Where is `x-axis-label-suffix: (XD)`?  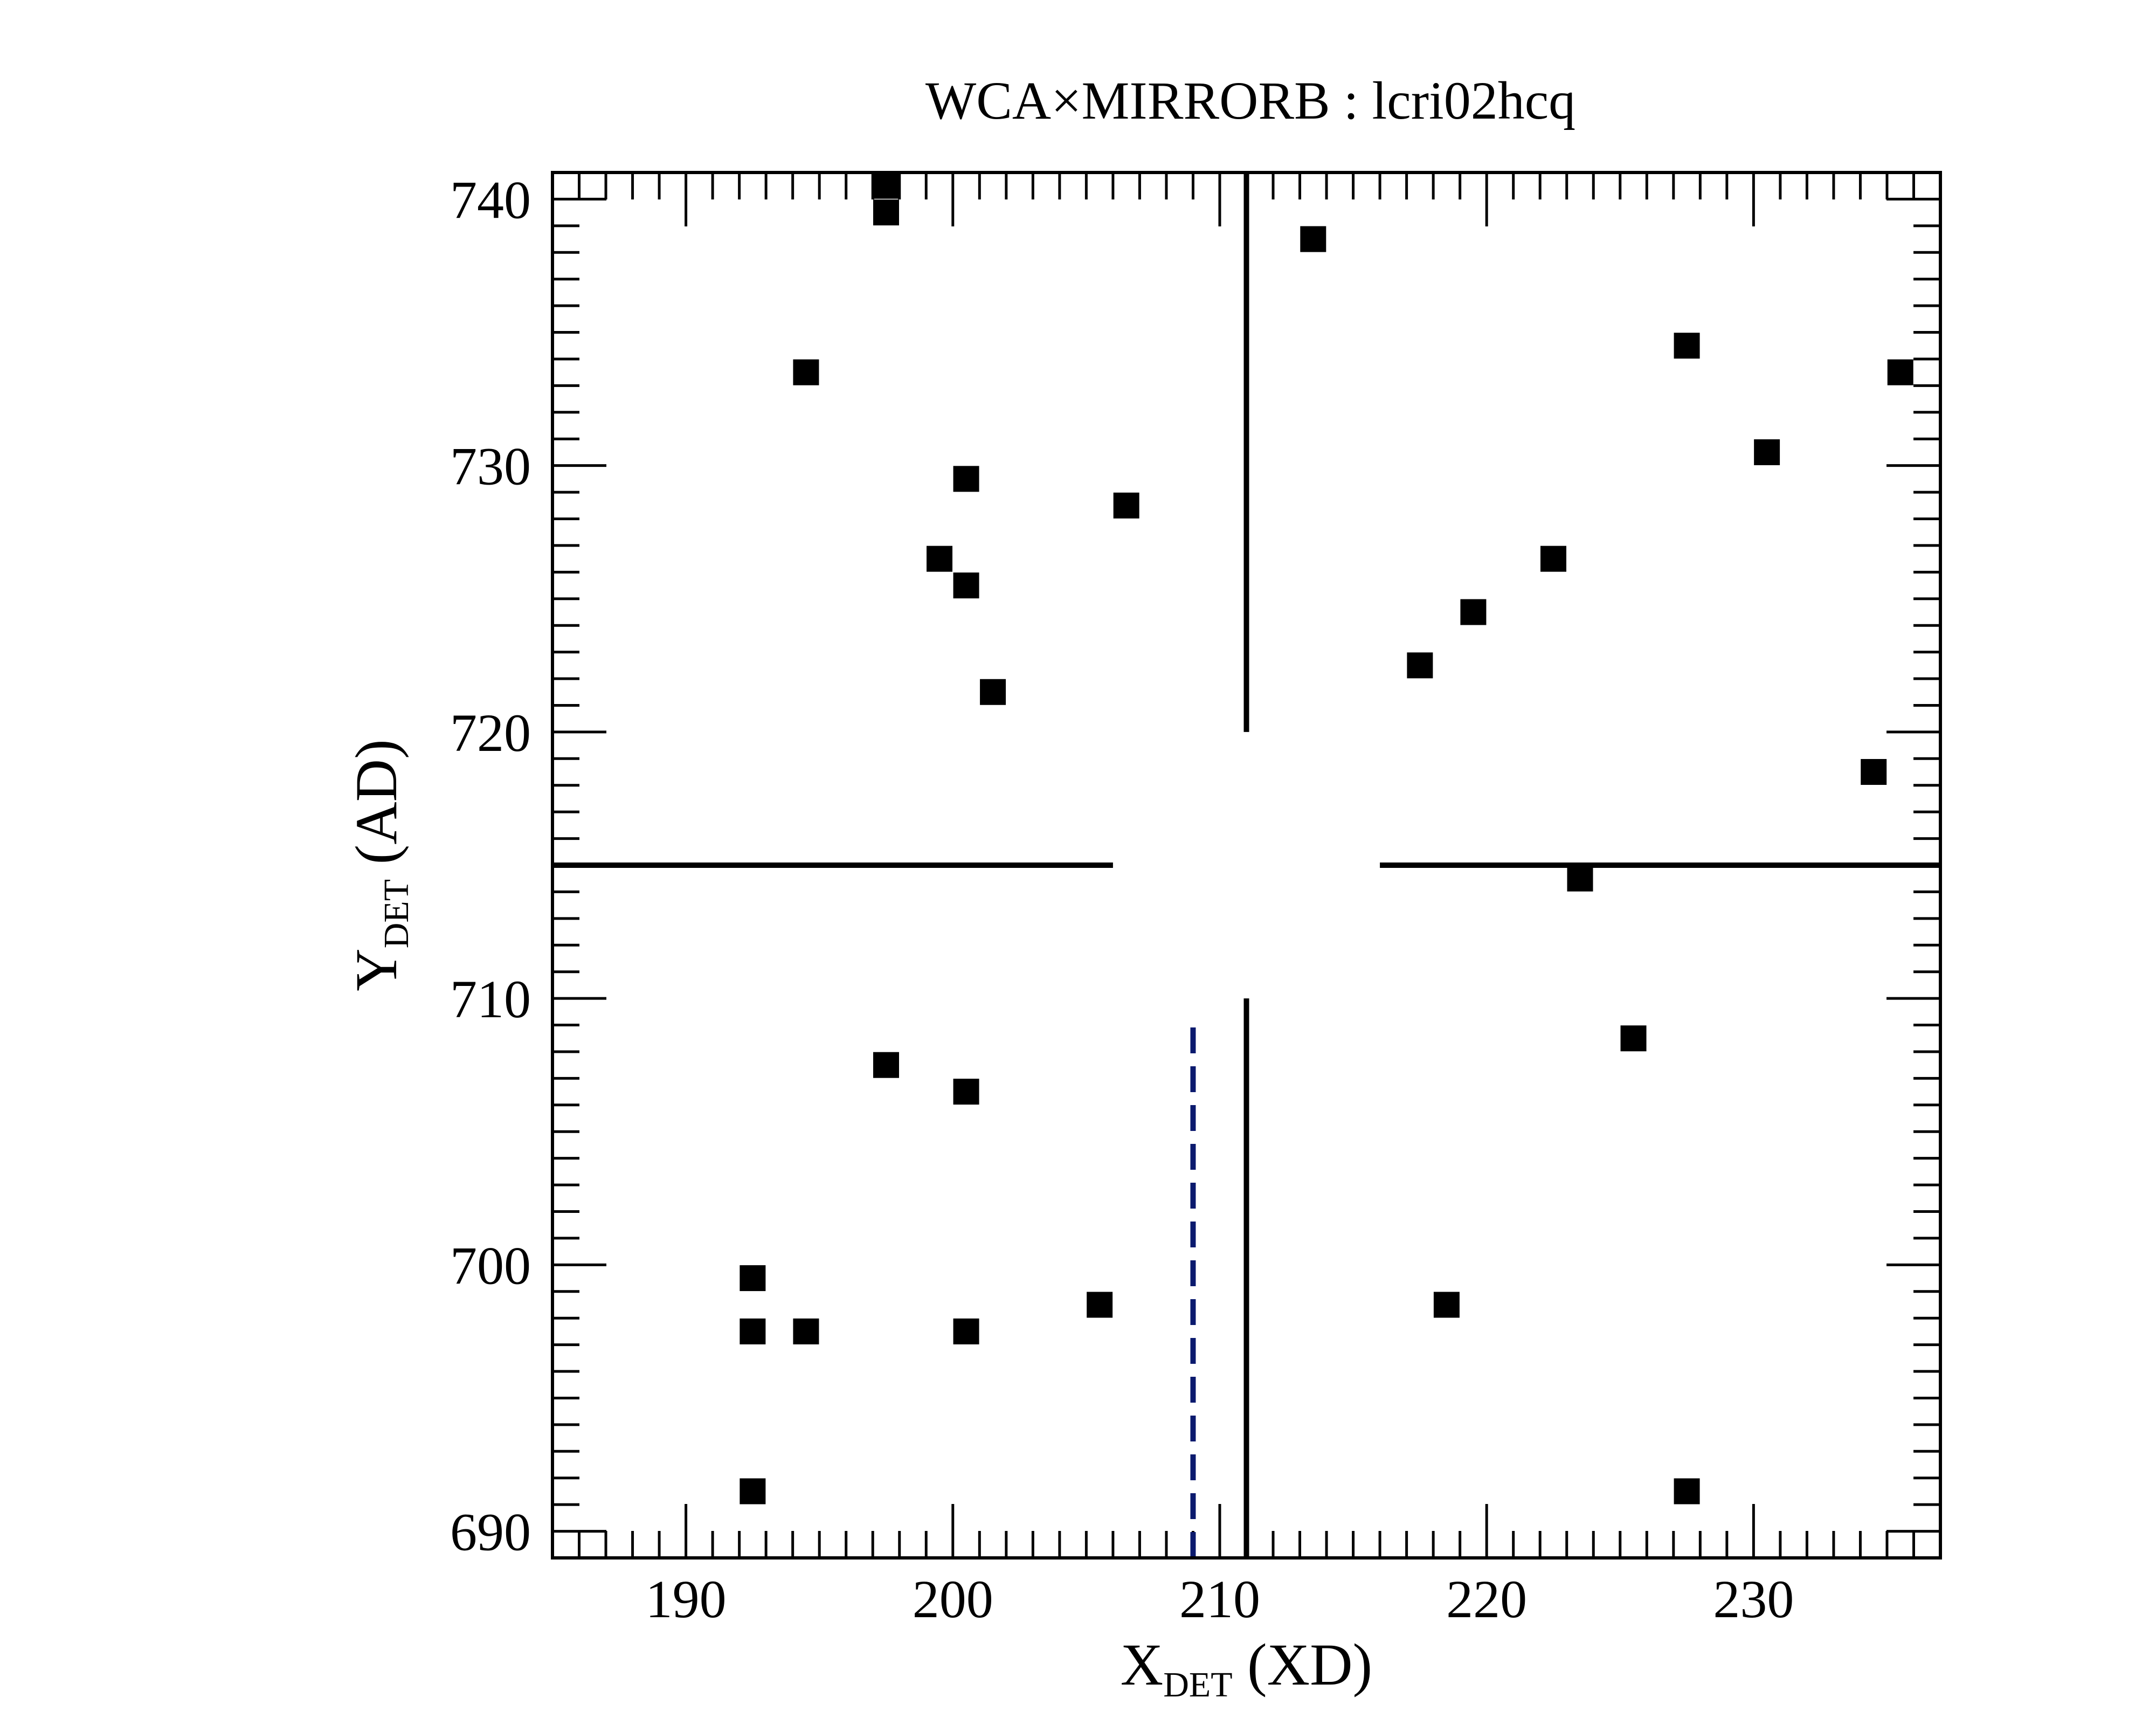 x-axis-label-suffix: (XD) is located at coordinates (1303, 1665).